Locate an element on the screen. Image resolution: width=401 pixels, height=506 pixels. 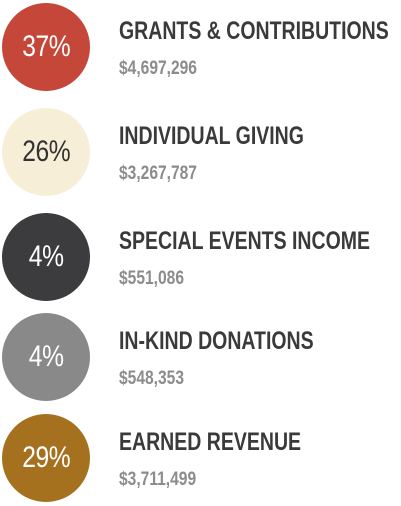
percent-circle: 29% is located at coordinates (46, 458).